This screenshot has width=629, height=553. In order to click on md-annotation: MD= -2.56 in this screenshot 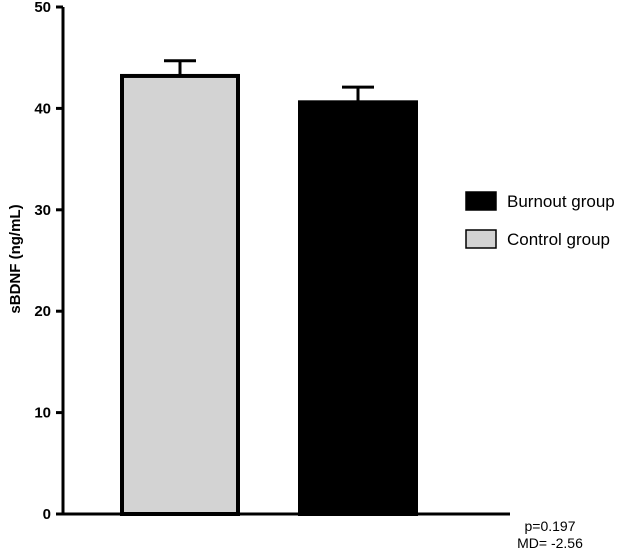, I will do `click(550, 543)`.